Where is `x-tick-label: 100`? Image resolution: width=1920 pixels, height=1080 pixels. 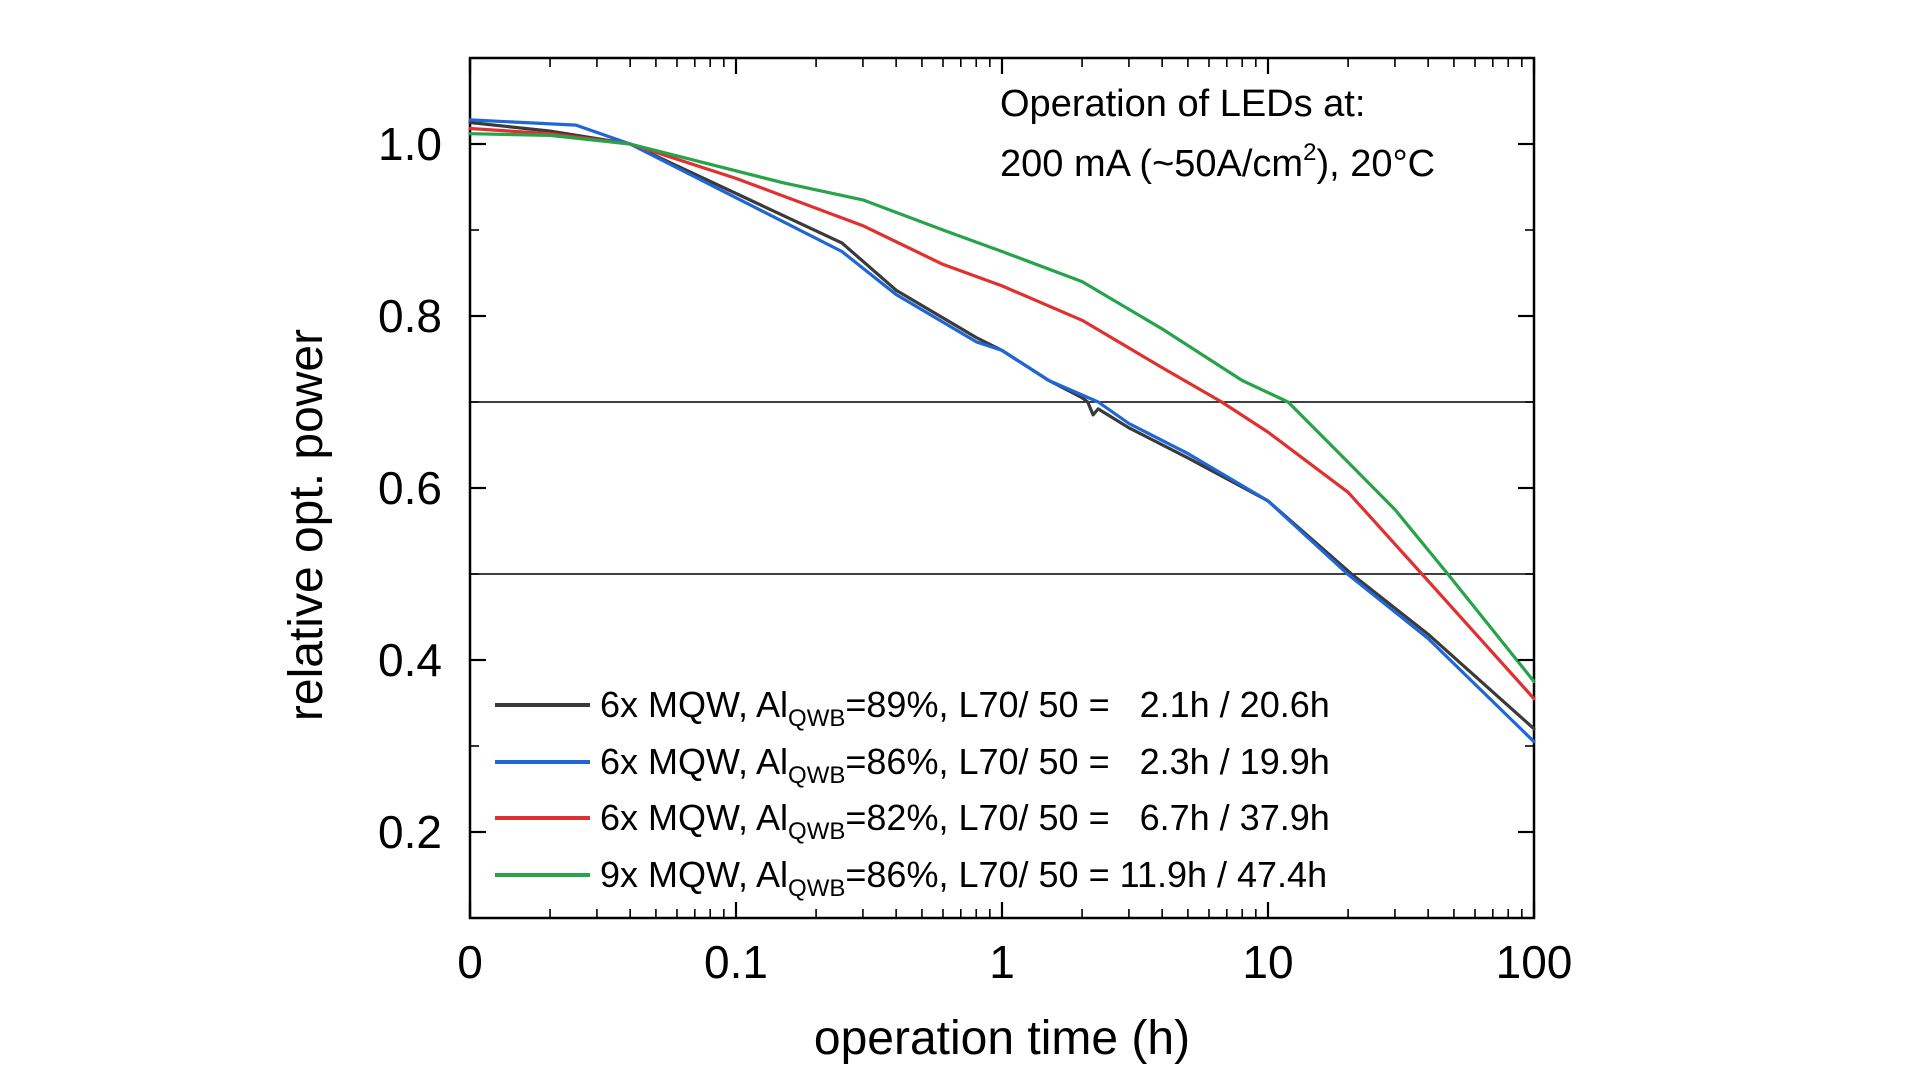
x-tick-label: 100 is located at coordinates (1534, 962).